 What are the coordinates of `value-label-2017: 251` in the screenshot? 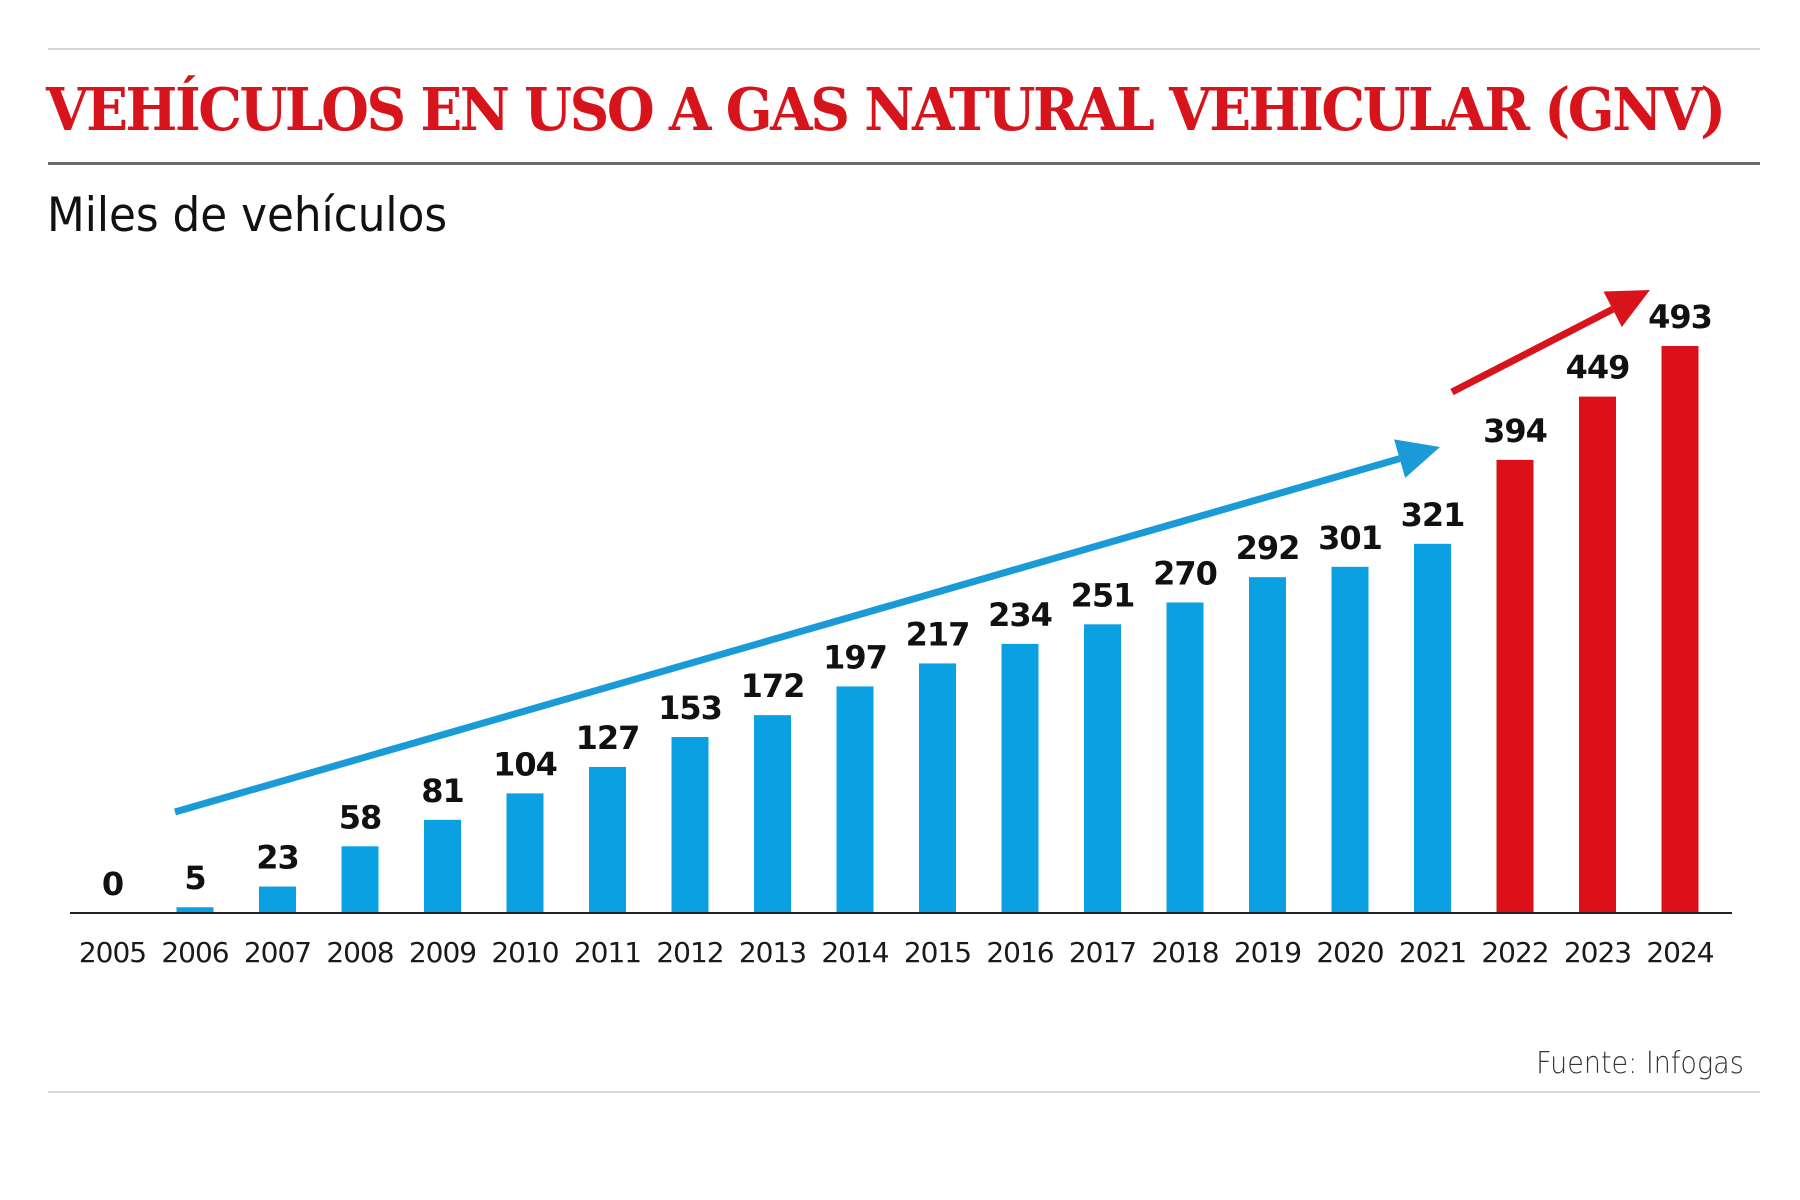 It's located at (1103, 595).